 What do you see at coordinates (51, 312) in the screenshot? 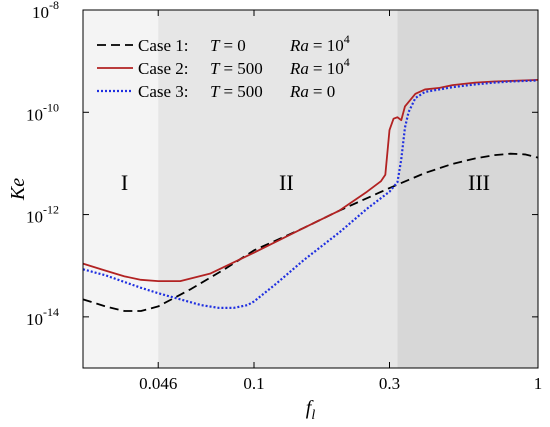
I see `y-tick-exponent: -14` at bounding box center [51, 312].